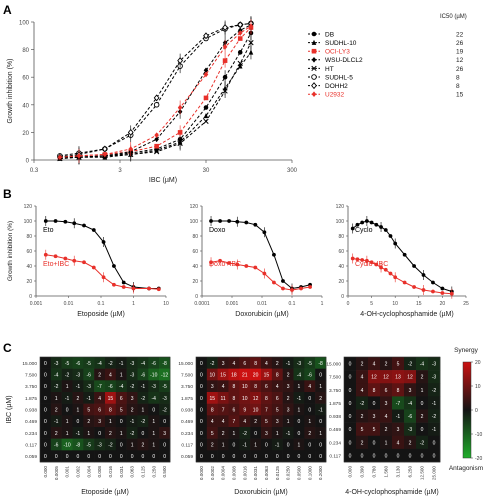  I want to click on panel-c1-x-tick-label: 0.000, so click(45, 472).